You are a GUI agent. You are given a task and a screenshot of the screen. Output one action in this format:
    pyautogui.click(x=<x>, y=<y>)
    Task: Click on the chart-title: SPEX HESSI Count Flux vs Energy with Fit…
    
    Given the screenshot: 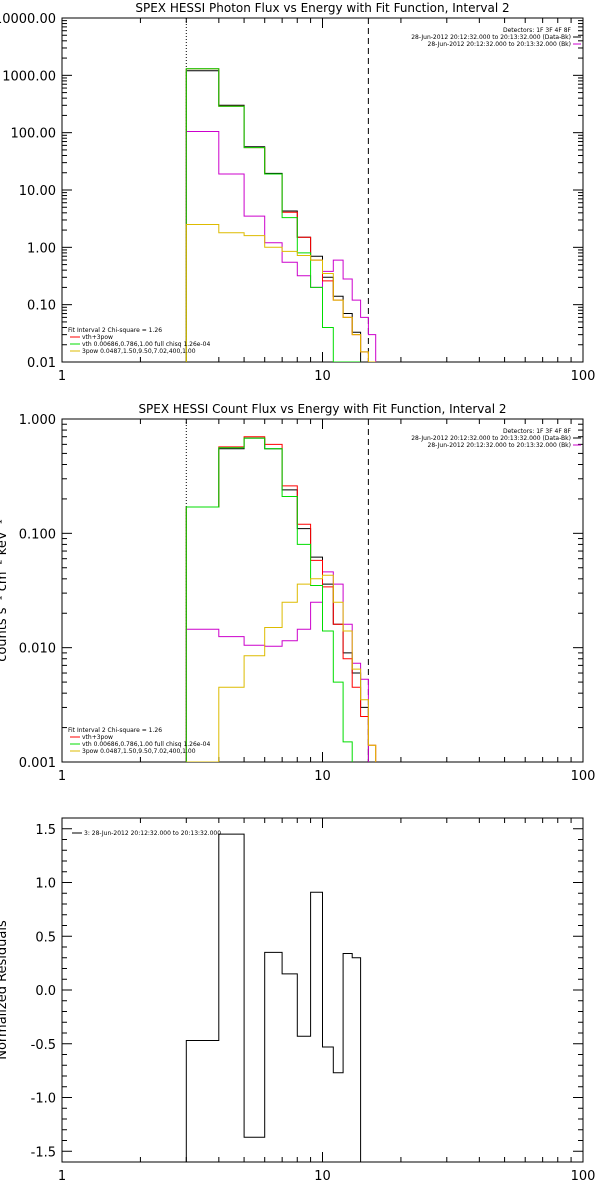 What is the action you would take?
    pyautogui.click(x=322, y=409)
    